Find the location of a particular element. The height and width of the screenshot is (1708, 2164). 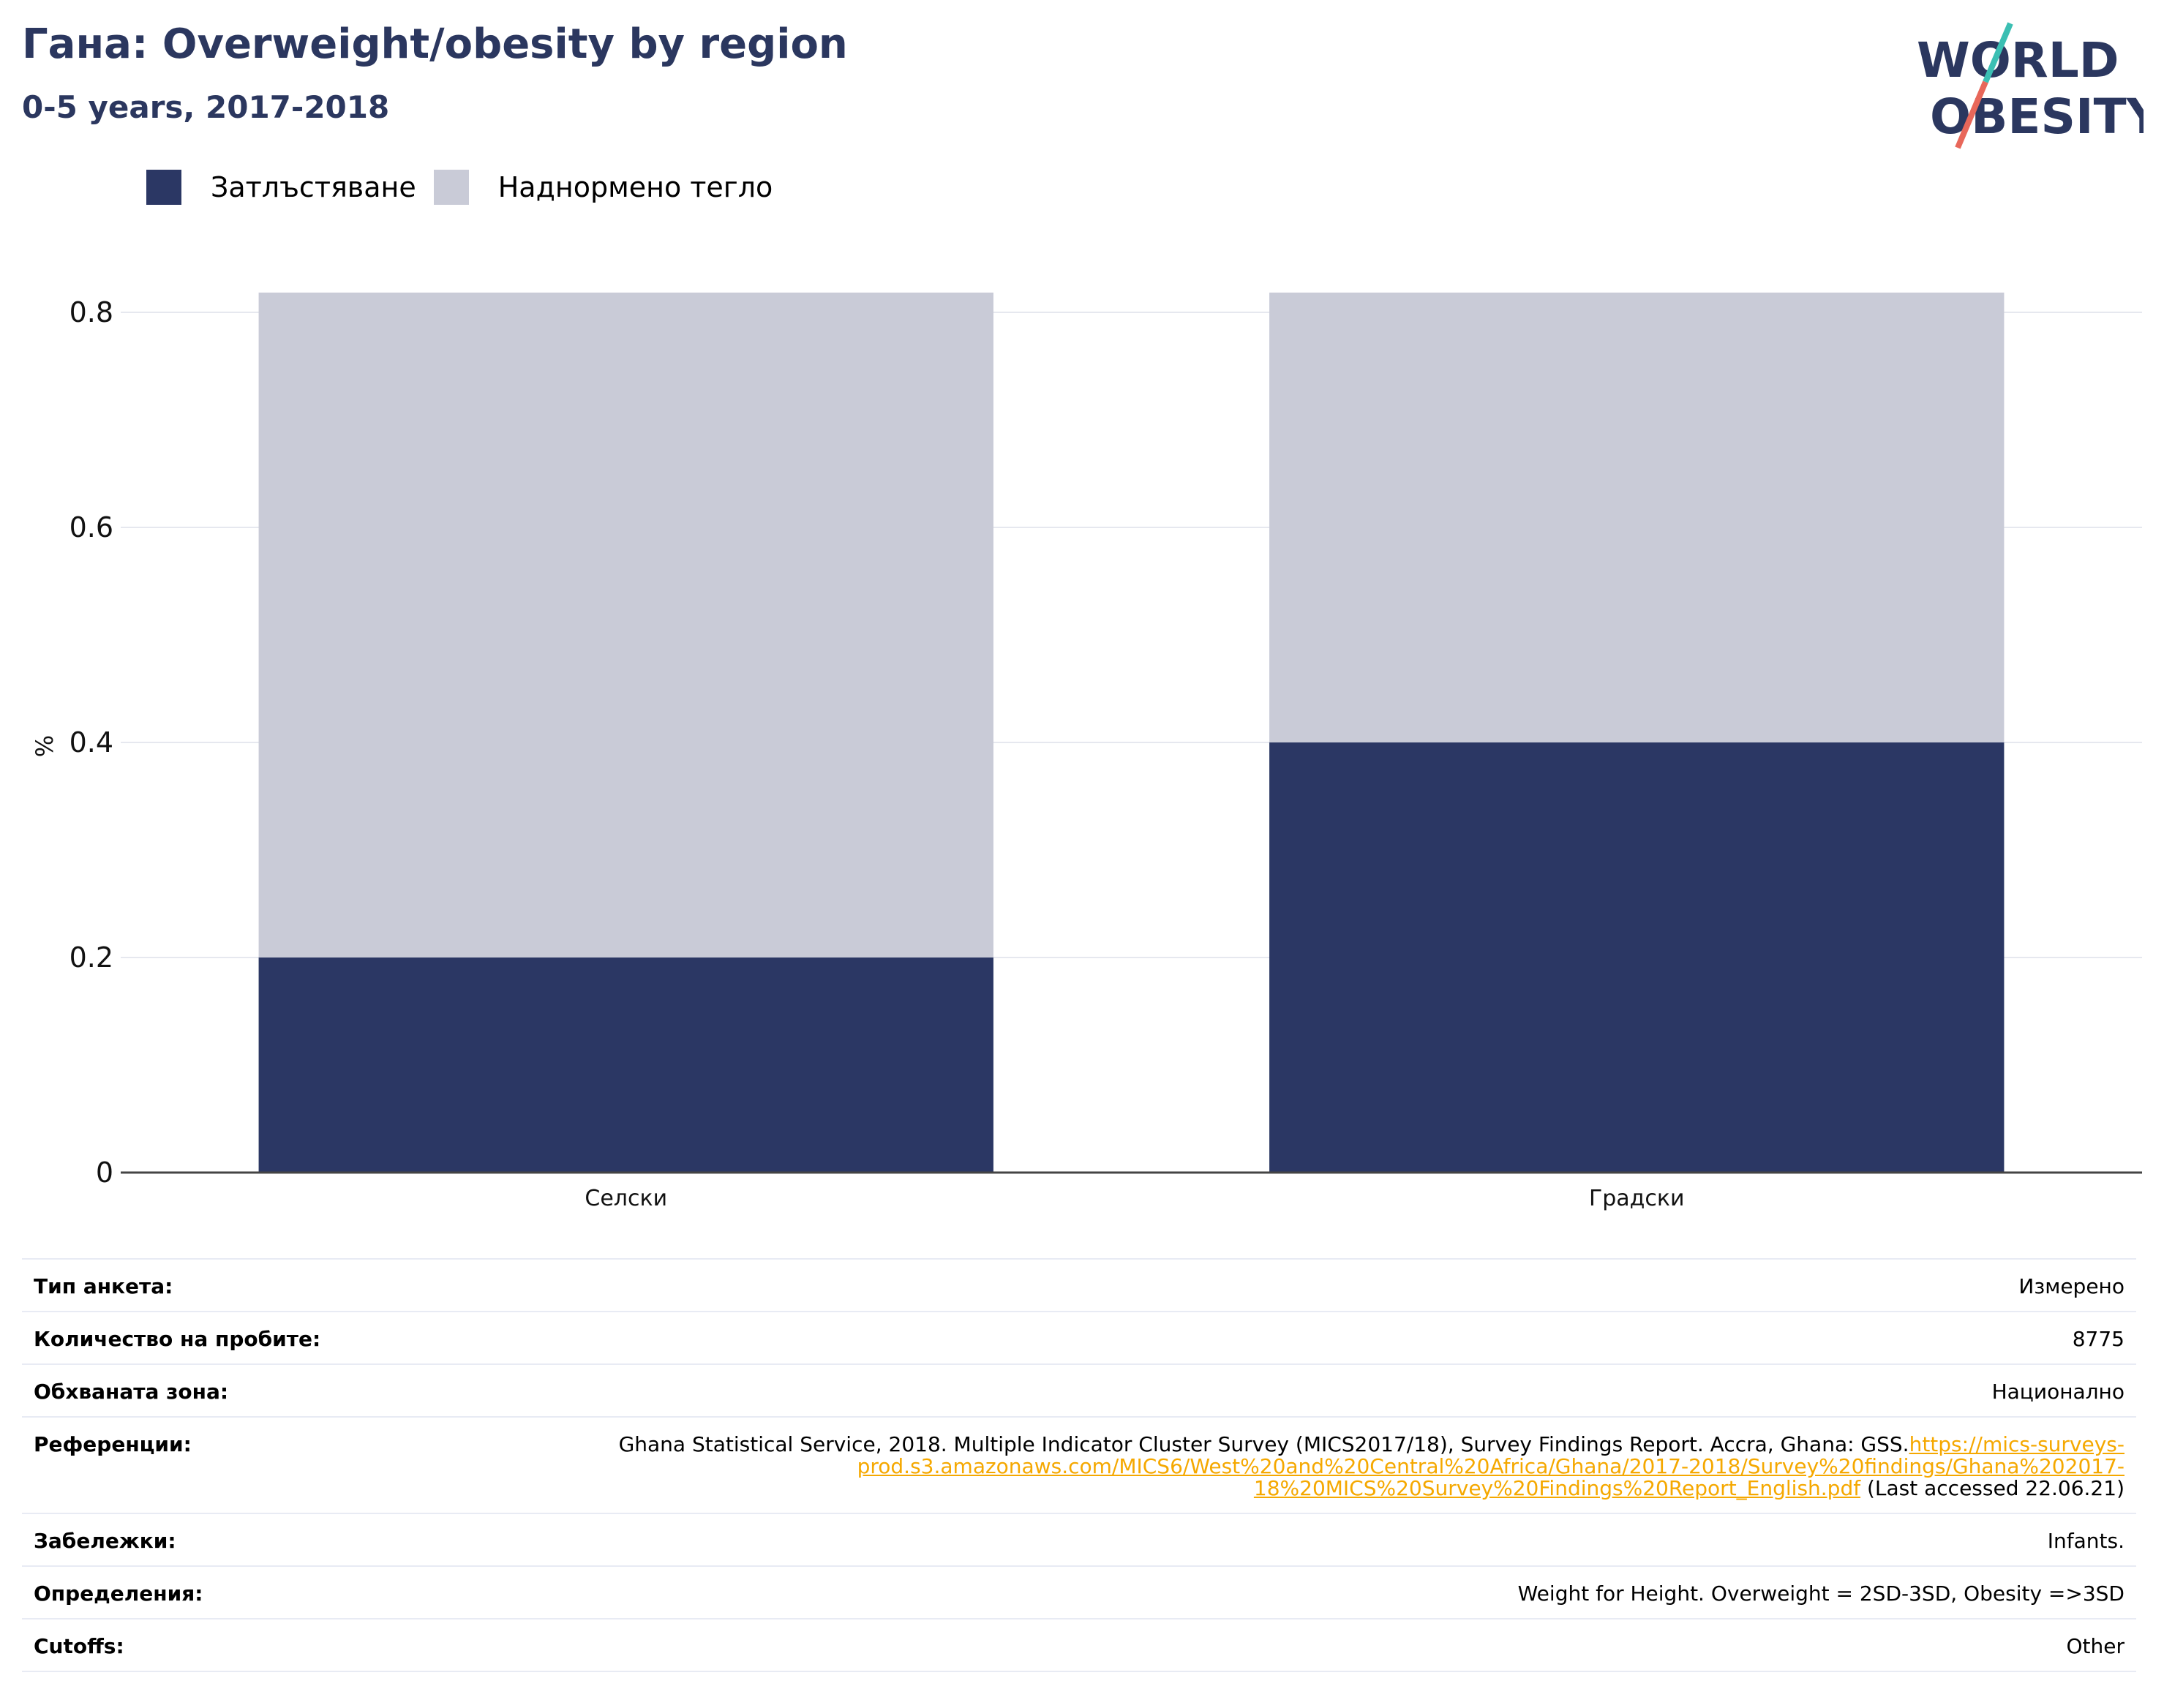

legend-item-obesity: Затлъстяване is located at coordinates (281, 187).